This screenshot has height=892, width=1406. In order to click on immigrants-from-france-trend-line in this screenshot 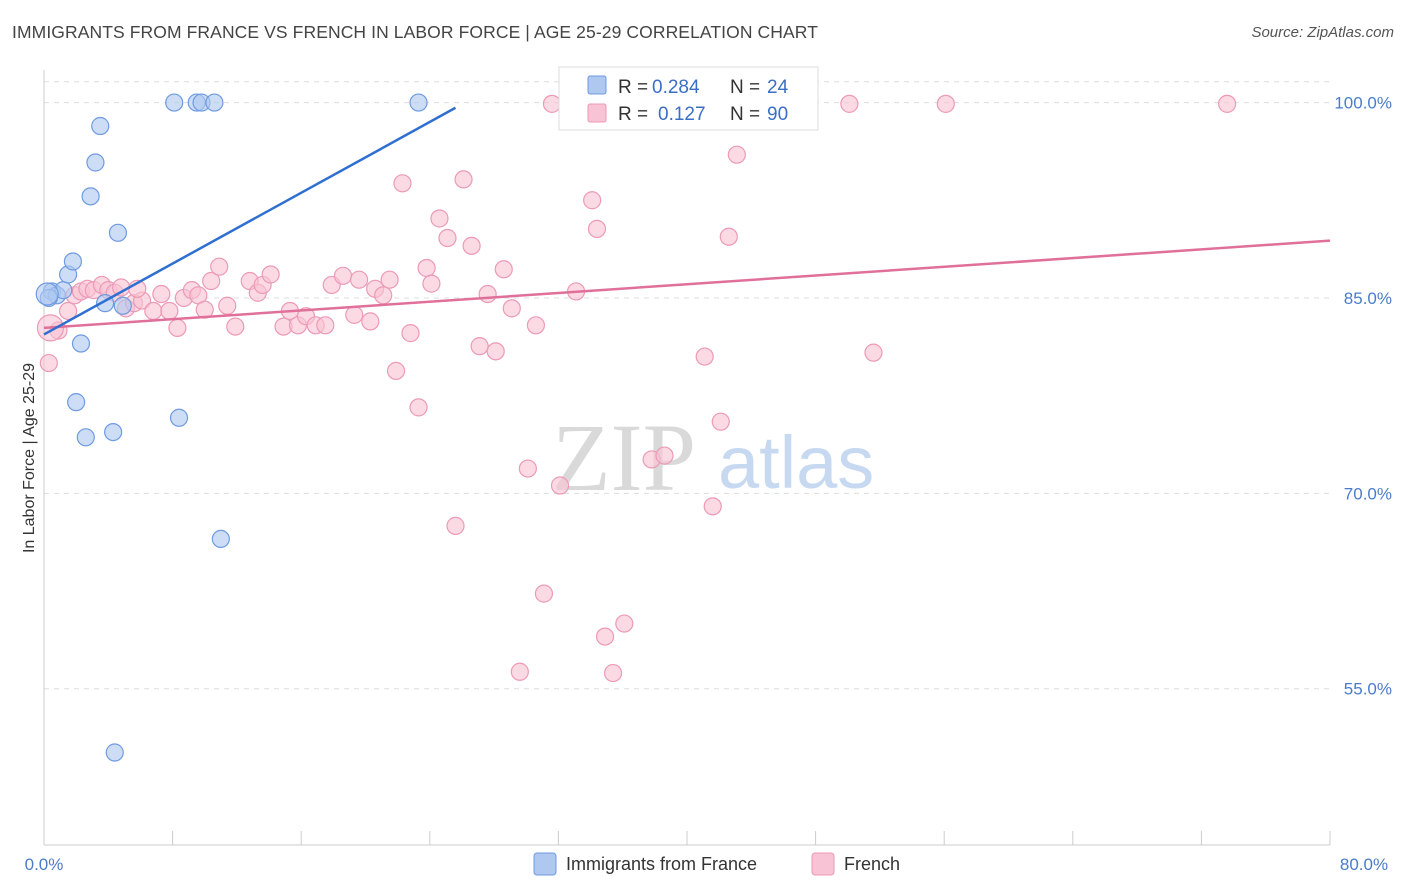, I will do `click(250, 221)`.